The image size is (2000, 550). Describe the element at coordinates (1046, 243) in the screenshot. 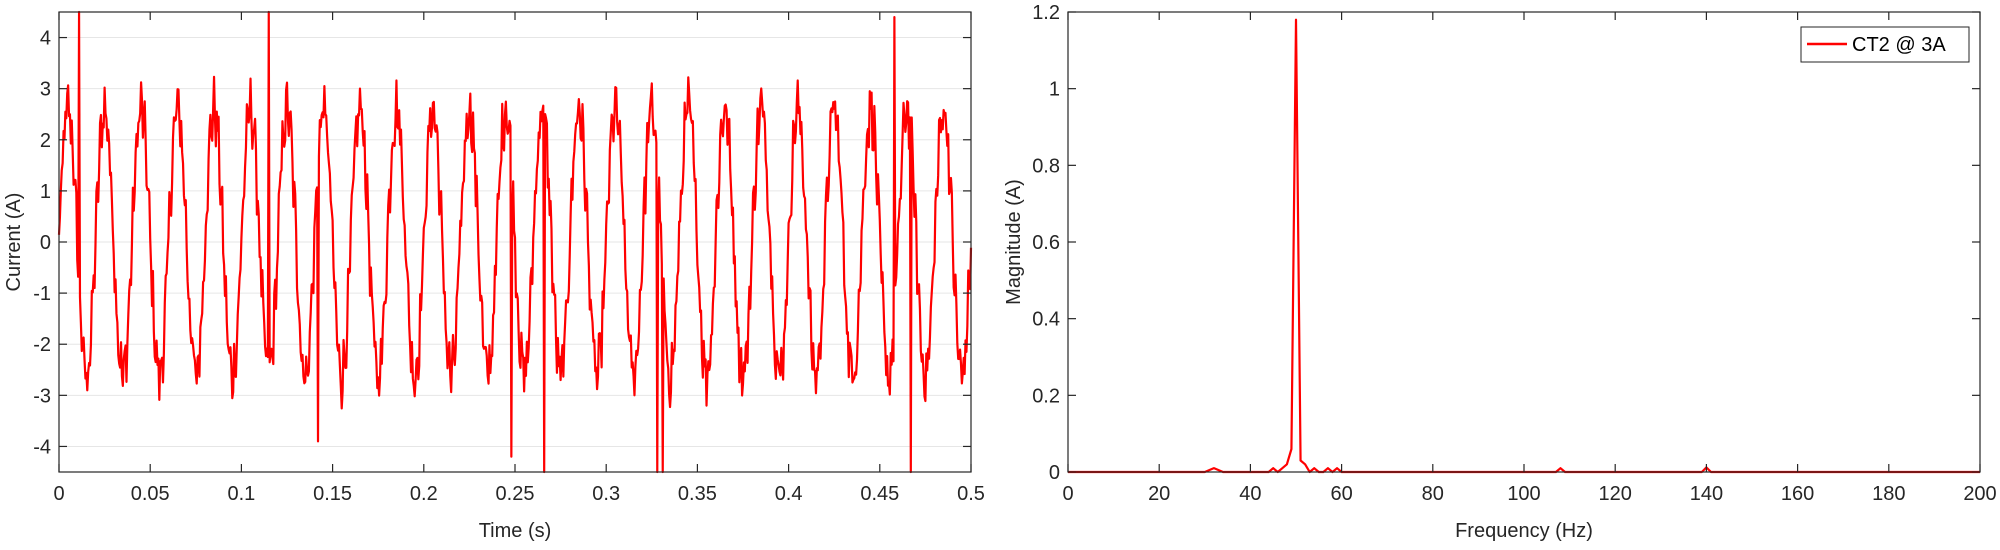

I see `fft-y-tick-label: 0.6` at that location.